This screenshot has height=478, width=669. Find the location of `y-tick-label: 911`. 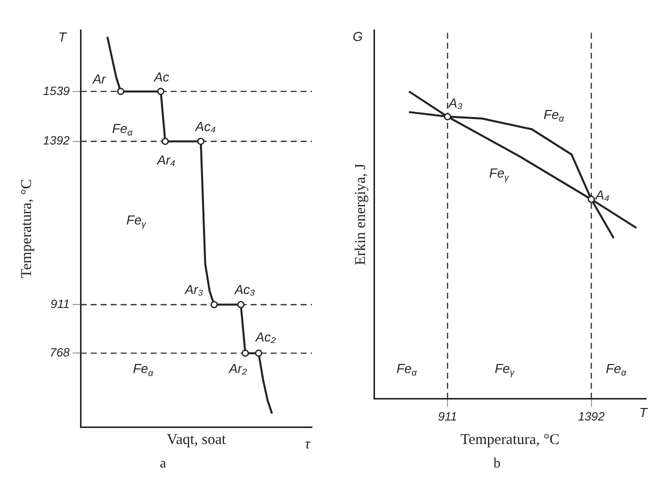

y-tick-label: 911 is located at coordinates (60, 303).